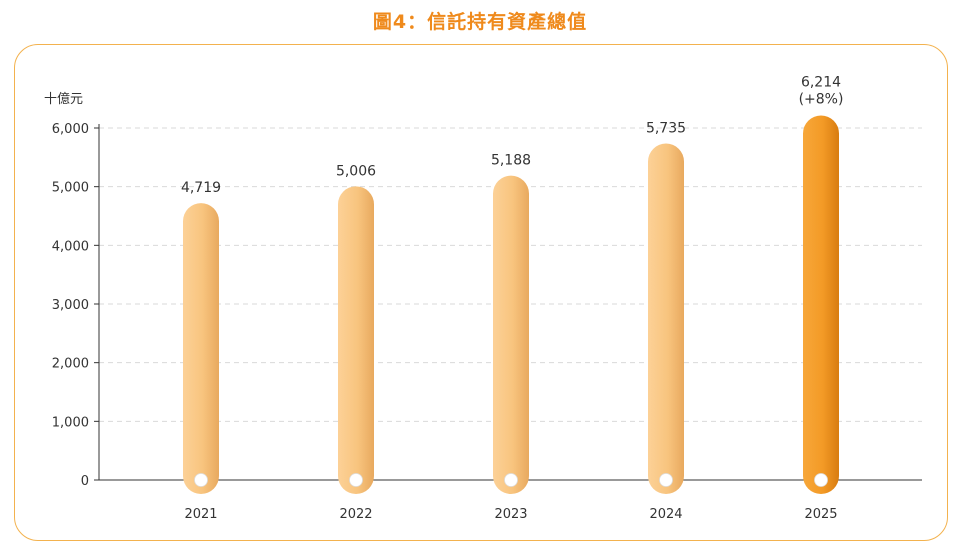 This screenshot has height=558, width=960. Describe the element at coordinates (201, 349) in the screenshot. I see `bar-2021` at that location.